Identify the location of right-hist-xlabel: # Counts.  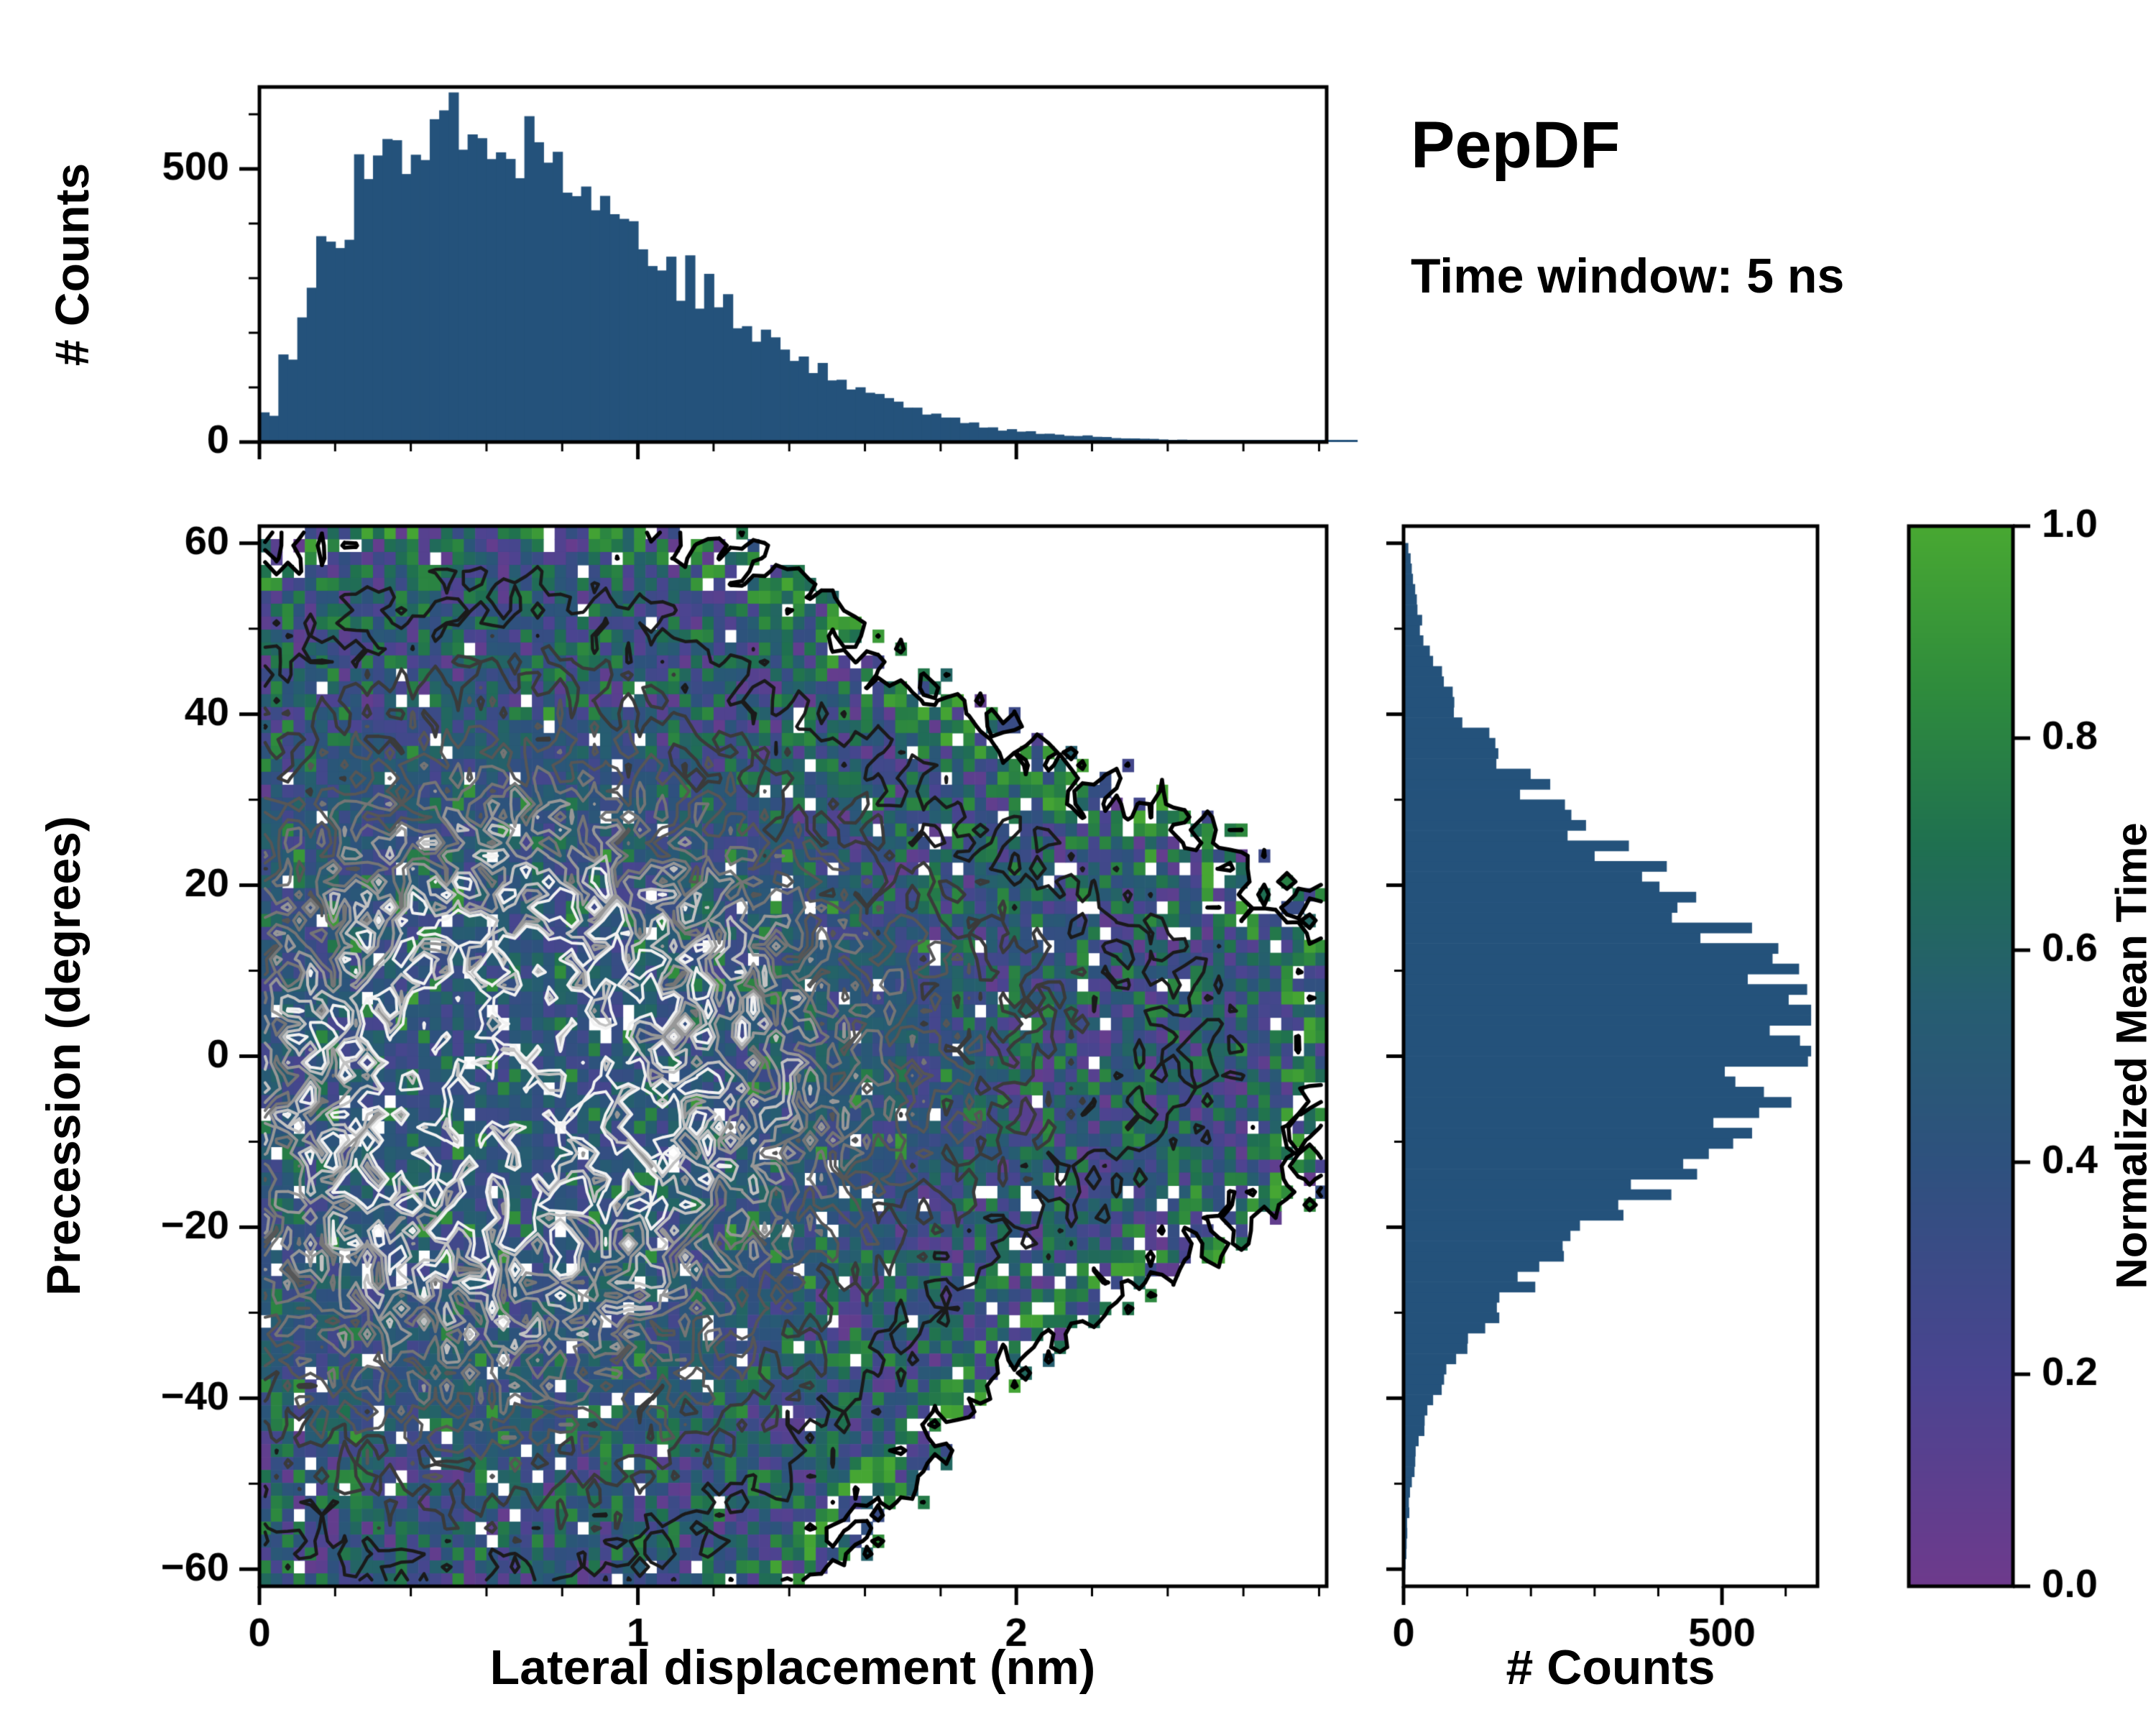
(1611, 1667).